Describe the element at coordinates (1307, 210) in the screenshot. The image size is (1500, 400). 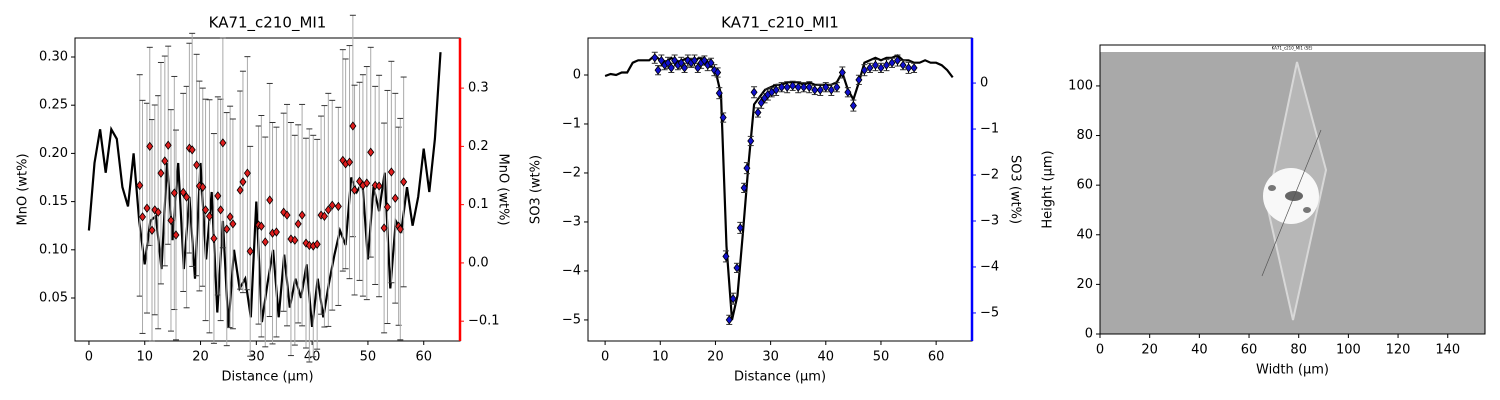
I see `bubble` at that location.